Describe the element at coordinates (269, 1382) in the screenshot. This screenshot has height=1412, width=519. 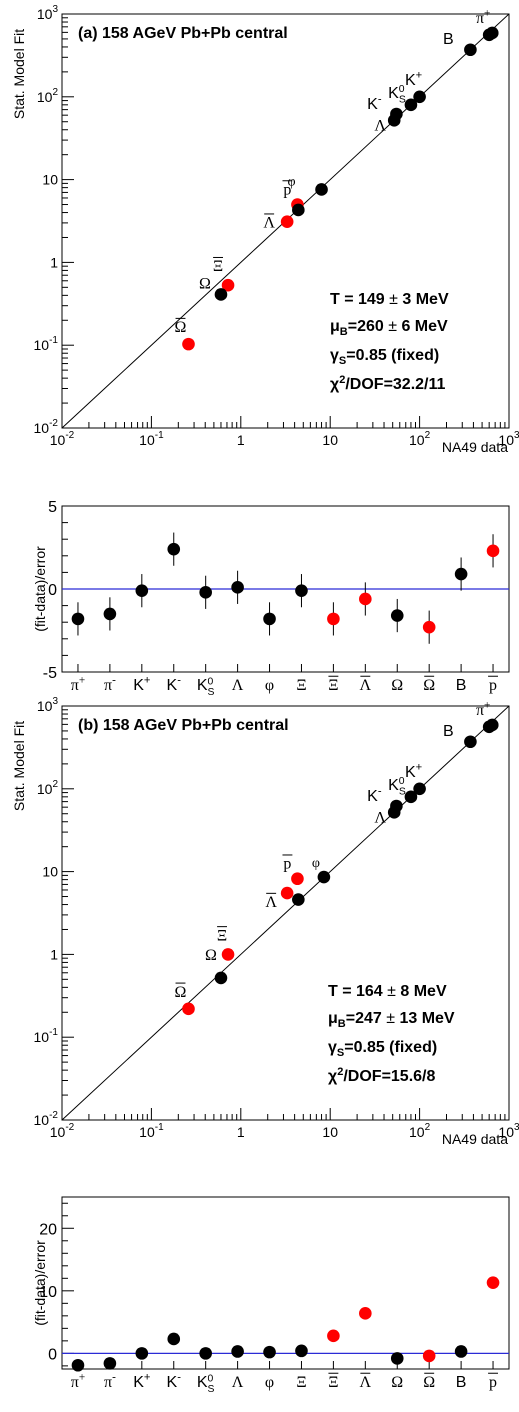
I see `category-label: φ` at that location.